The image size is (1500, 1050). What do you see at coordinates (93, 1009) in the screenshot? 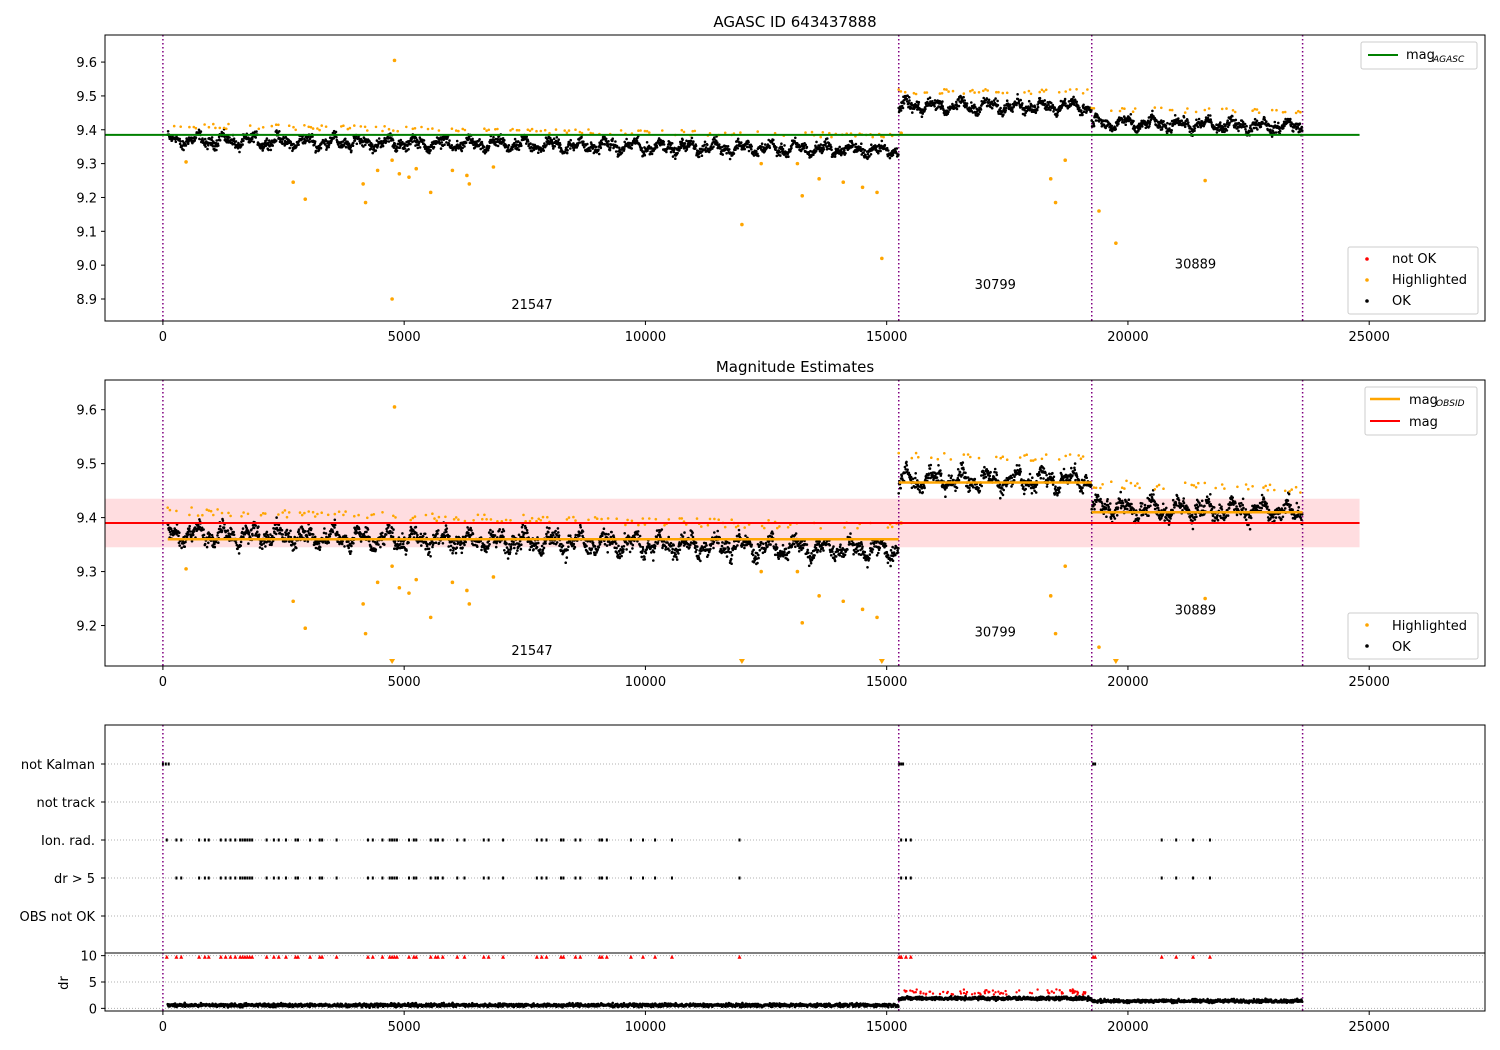
I see `dr-tick-label: 0` at bounding box center [93, 1009].